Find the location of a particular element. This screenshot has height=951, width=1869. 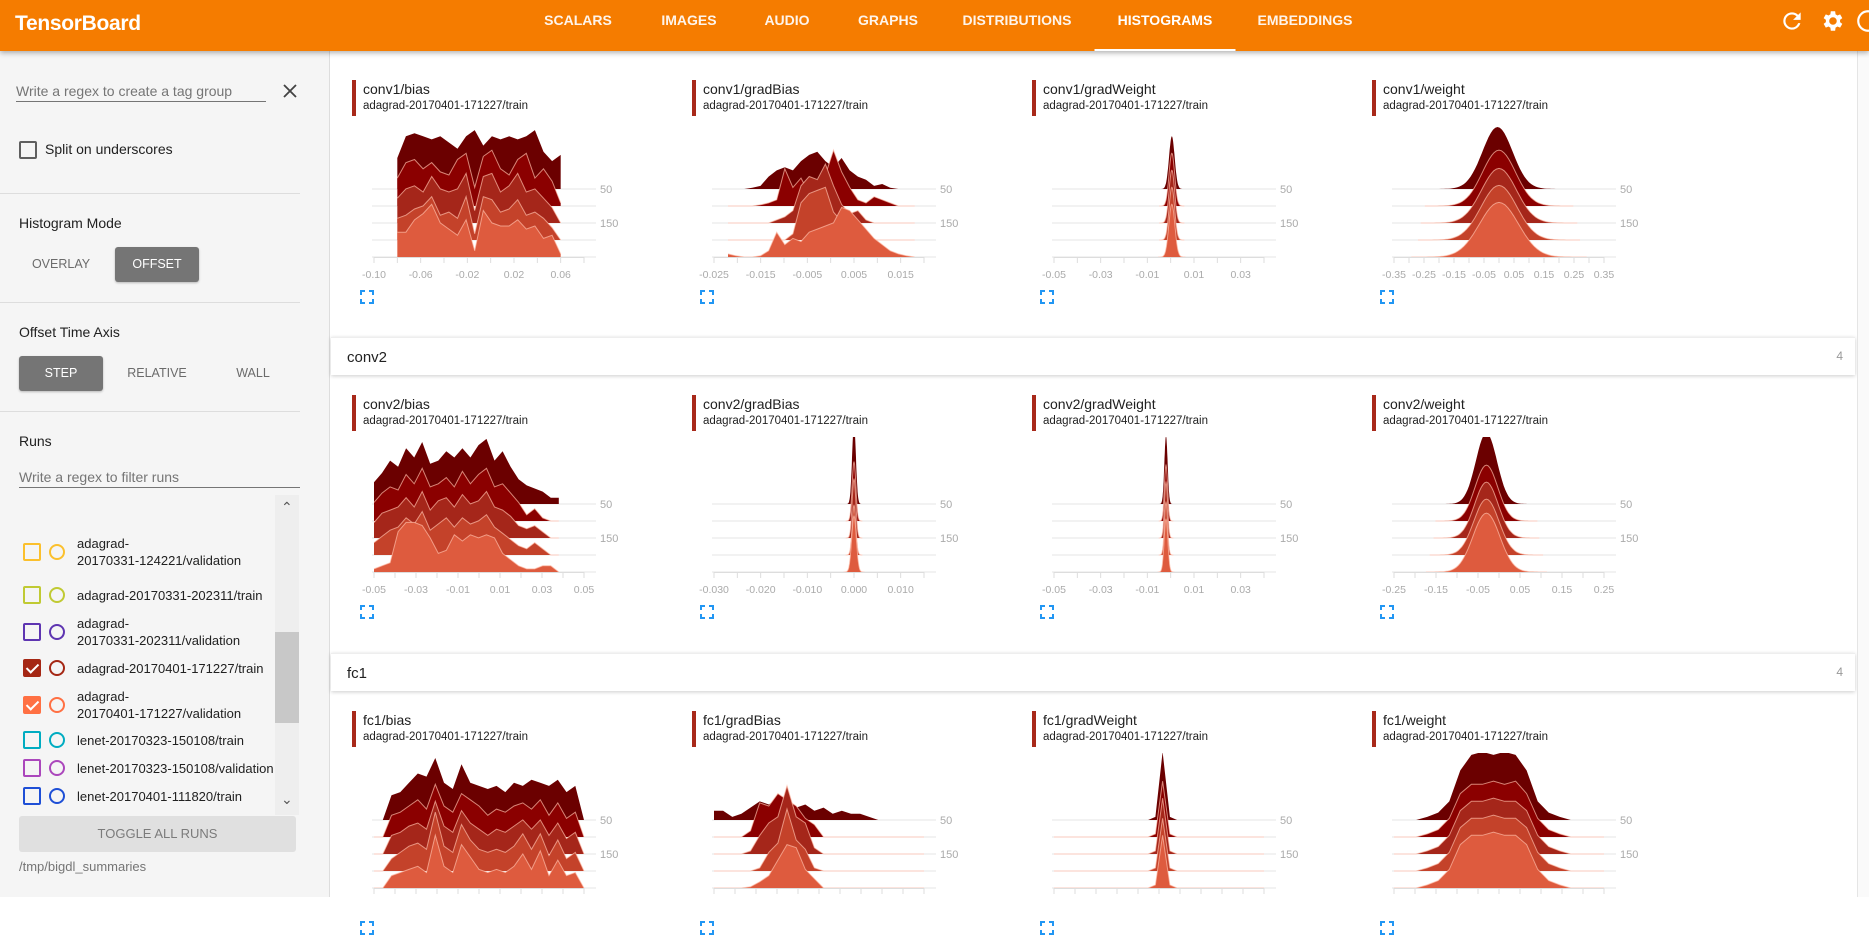

step-button: STEP is located at coordinates (61, 373).